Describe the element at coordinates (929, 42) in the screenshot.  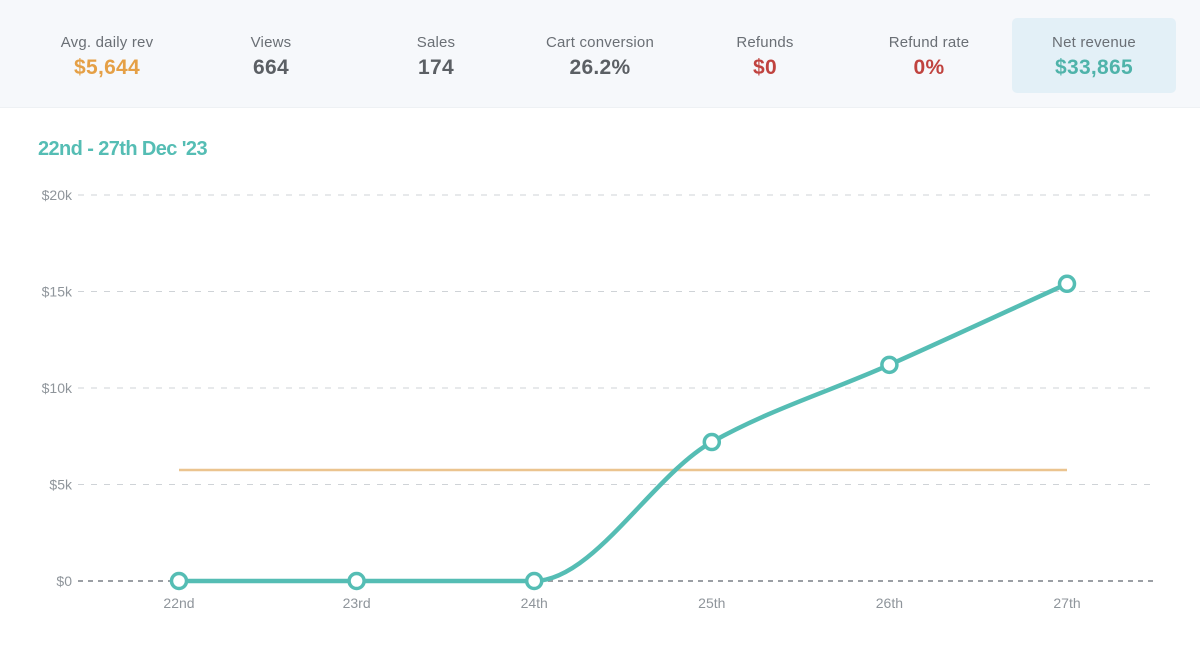
I see `stat-label: Refund rate` at that location.